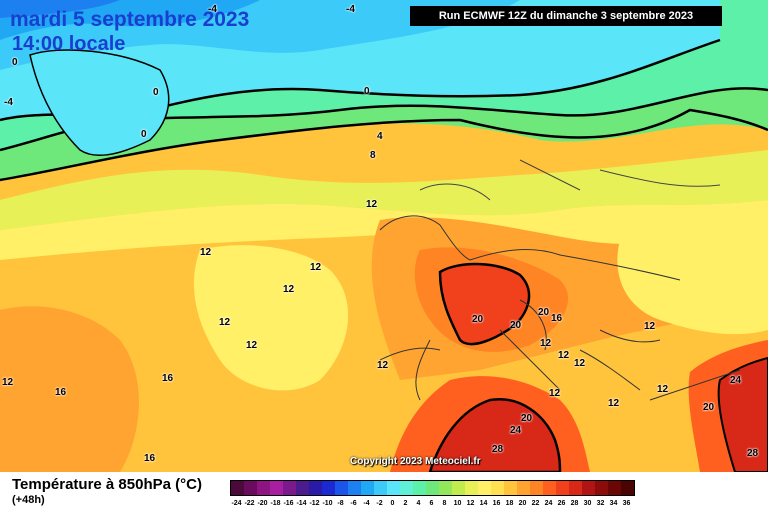 The height and width of the screenshot is (512, 768). What do you see at coordinates (275, 503) in the screenshot?
I see `scale-tick-label: -18` at bounding box center [275, 503].